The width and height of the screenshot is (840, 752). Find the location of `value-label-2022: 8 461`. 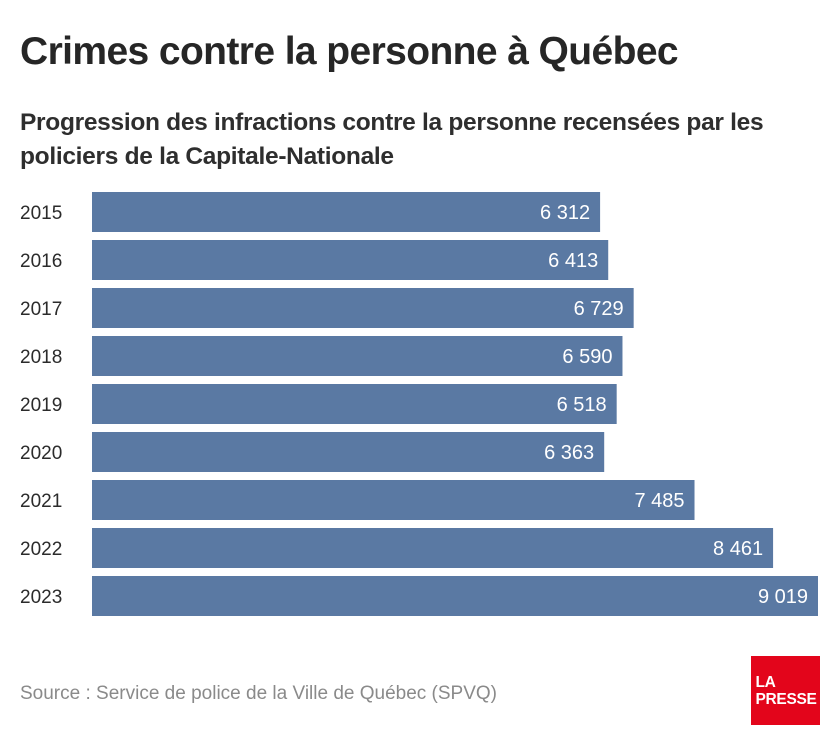

value-label-2022: 8 461 is located at coordinates (738, 549).